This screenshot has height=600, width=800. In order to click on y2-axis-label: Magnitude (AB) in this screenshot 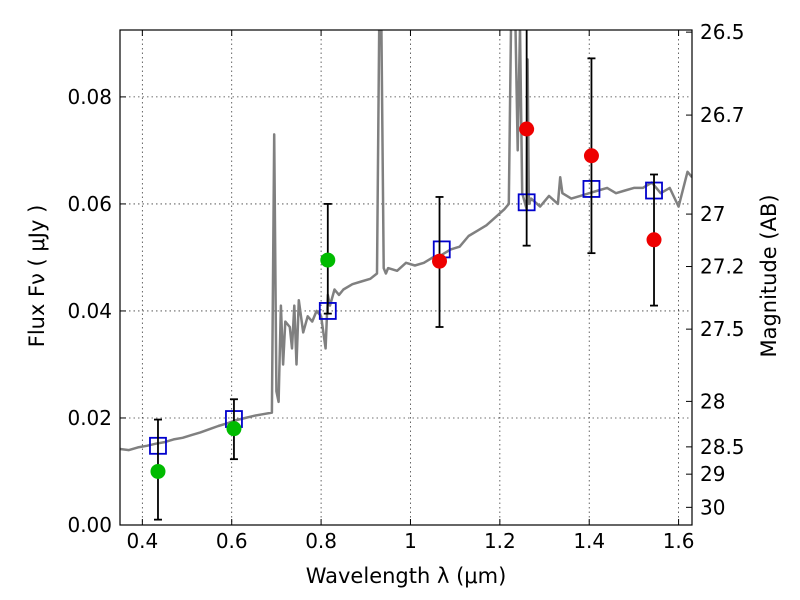, I will do `click(769, 275)`.